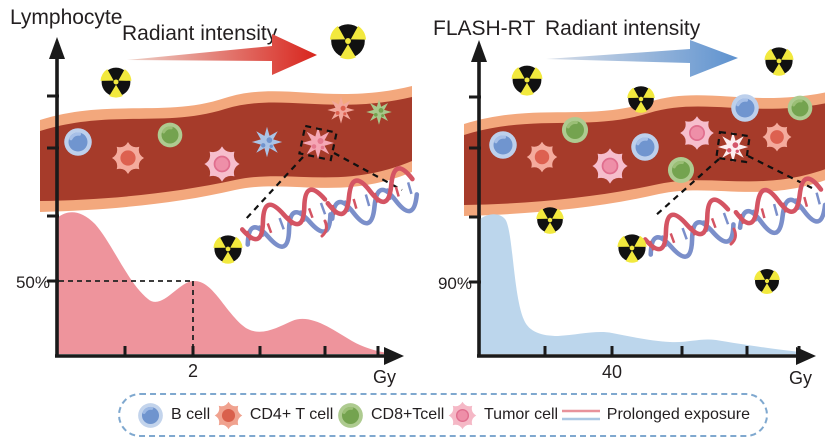 This screenshot has height=446, width=825. Describe the element at coordinates (612, 372) in the screenshot. I see `dose-tick-label: 40` at that location.